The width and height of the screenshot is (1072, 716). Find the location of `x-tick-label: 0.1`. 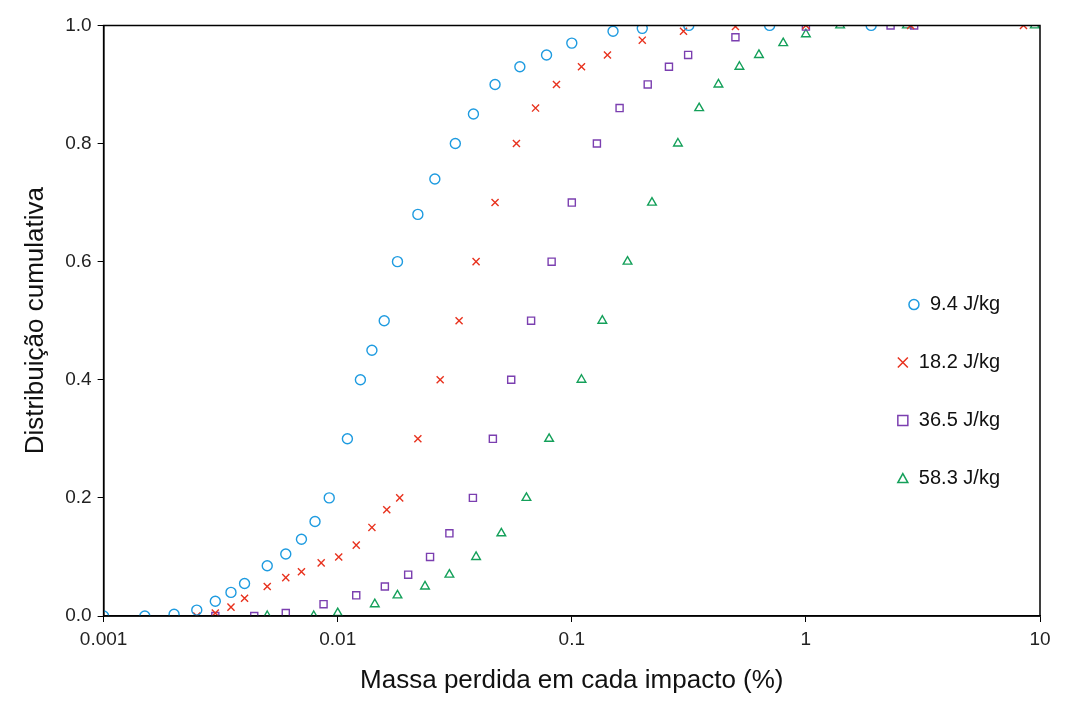

x-tick-label: 0.1 is located at coordinates (572, 638).